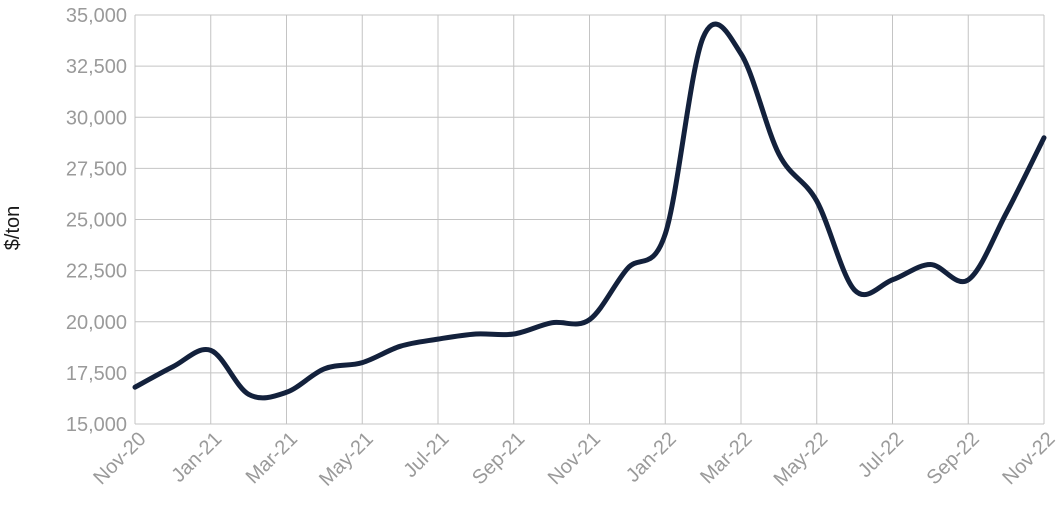 The width and height of the screenshot is (1060, 523). I want to click on x-tick-label: Nov-22, so click(1028, 458).